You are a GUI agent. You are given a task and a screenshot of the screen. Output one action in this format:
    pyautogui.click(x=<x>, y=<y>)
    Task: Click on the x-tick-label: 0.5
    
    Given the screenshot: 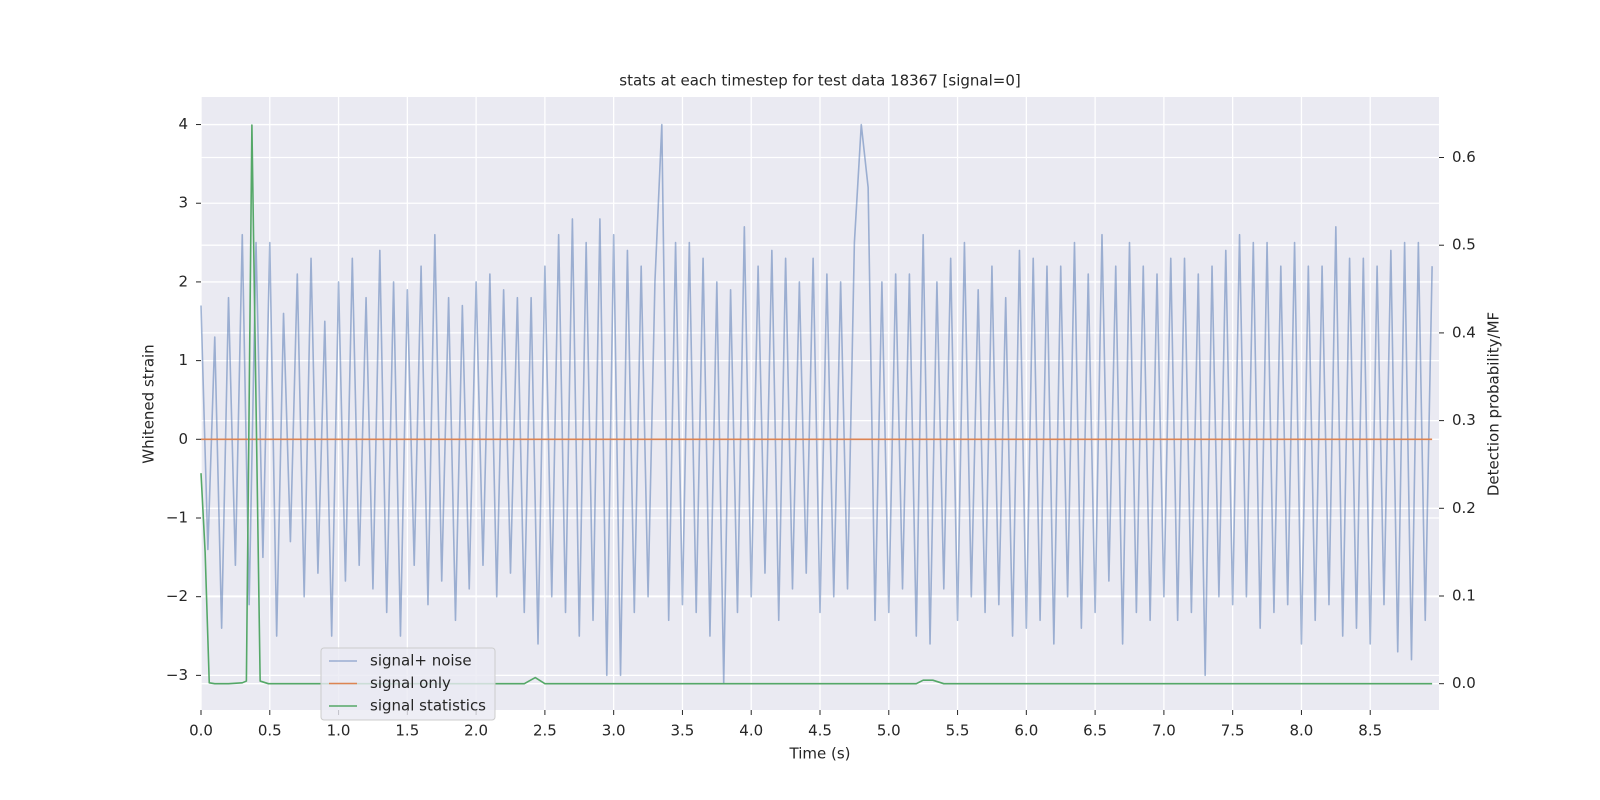 What is the action you would take?
    pyautogui.click(x=270, y=731)
    